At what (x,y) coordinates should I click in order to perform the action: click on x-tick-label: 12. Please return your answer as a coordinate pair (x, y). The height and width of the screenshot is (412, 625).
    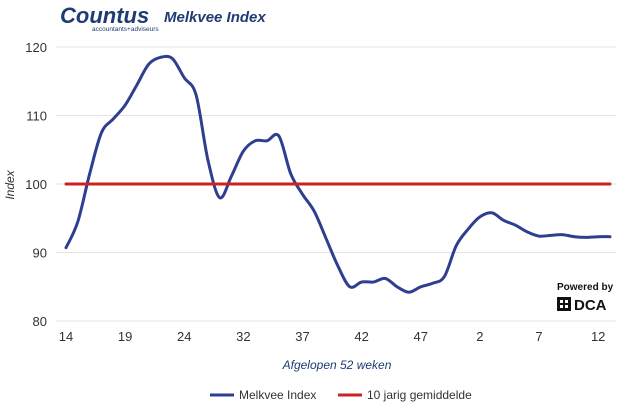
    Looking at the image, I should click on (598, 336).